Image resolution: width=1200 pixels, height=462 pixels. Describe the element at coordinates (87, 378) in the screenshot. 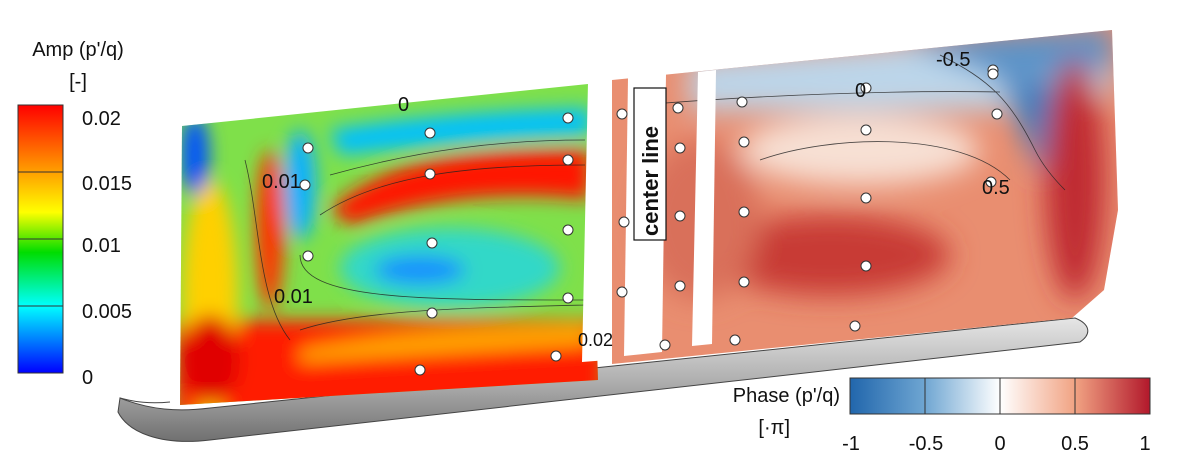

I see `amp-tick-label: 0` at that location.